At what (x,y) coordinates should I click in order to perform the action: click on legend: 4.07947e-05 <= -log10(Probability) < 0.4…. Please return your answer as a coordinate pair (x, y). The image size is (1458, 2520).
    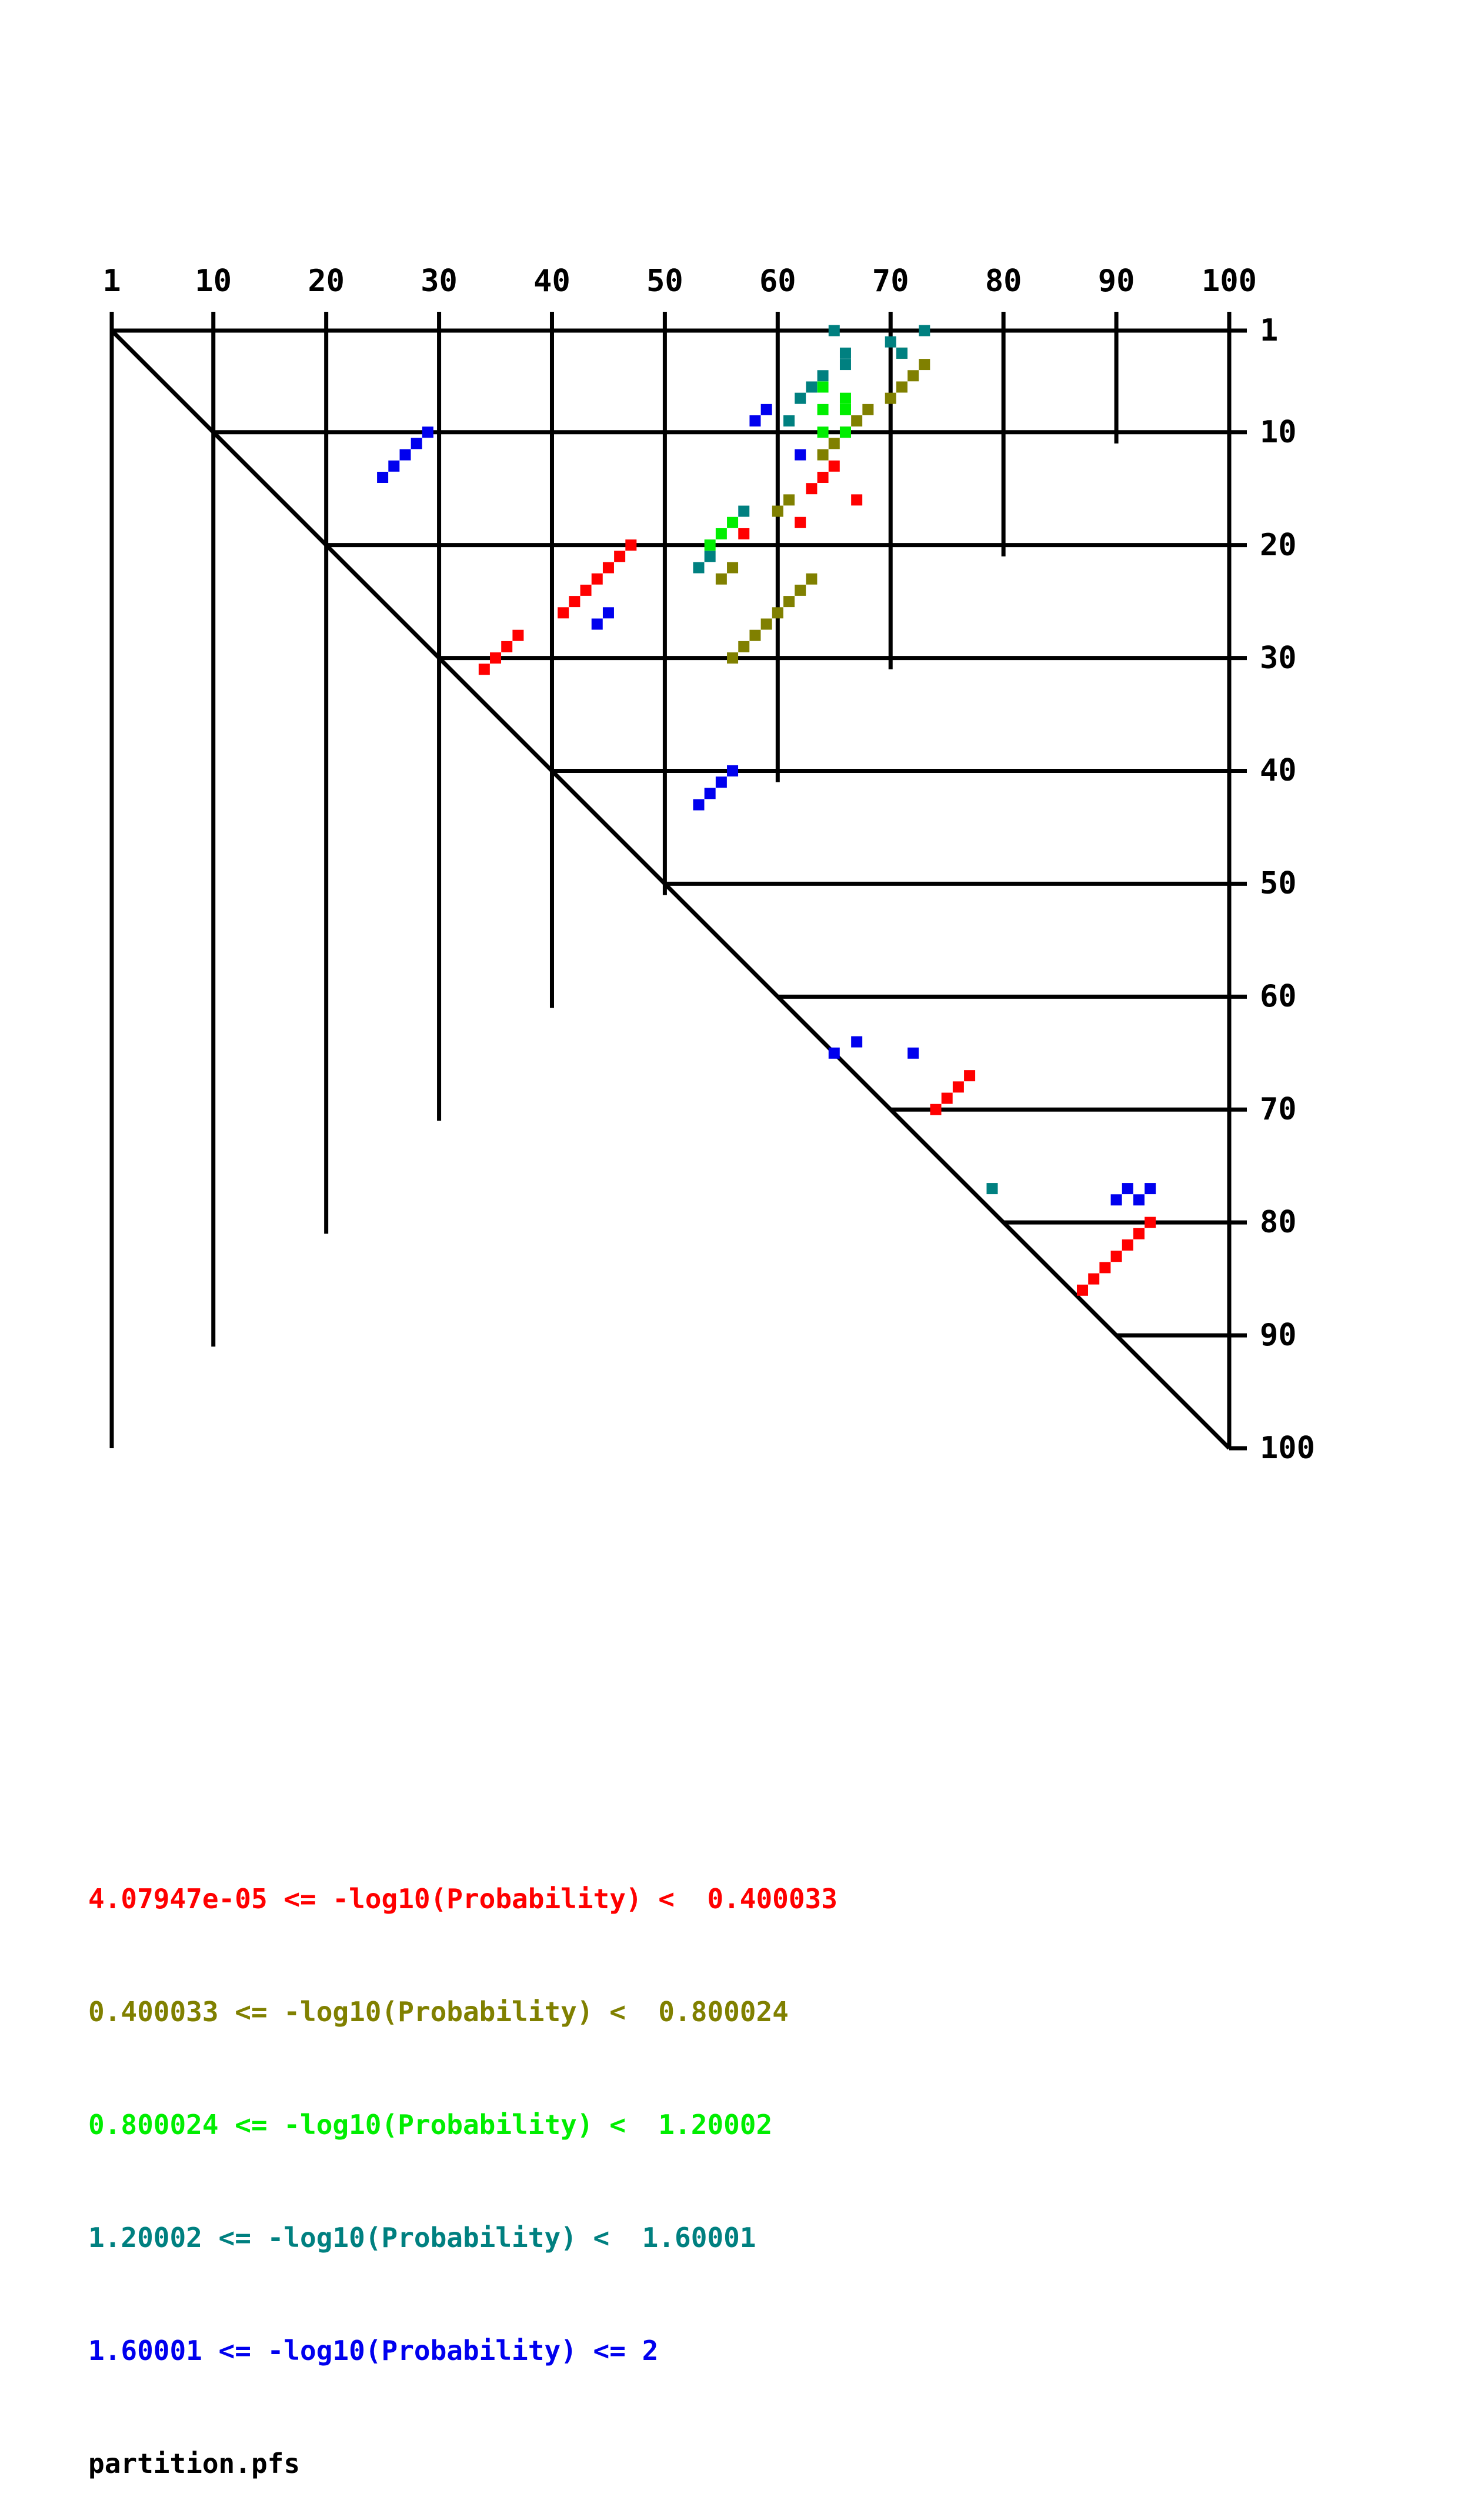
    Looking at the image, I should click on (463, 2162).